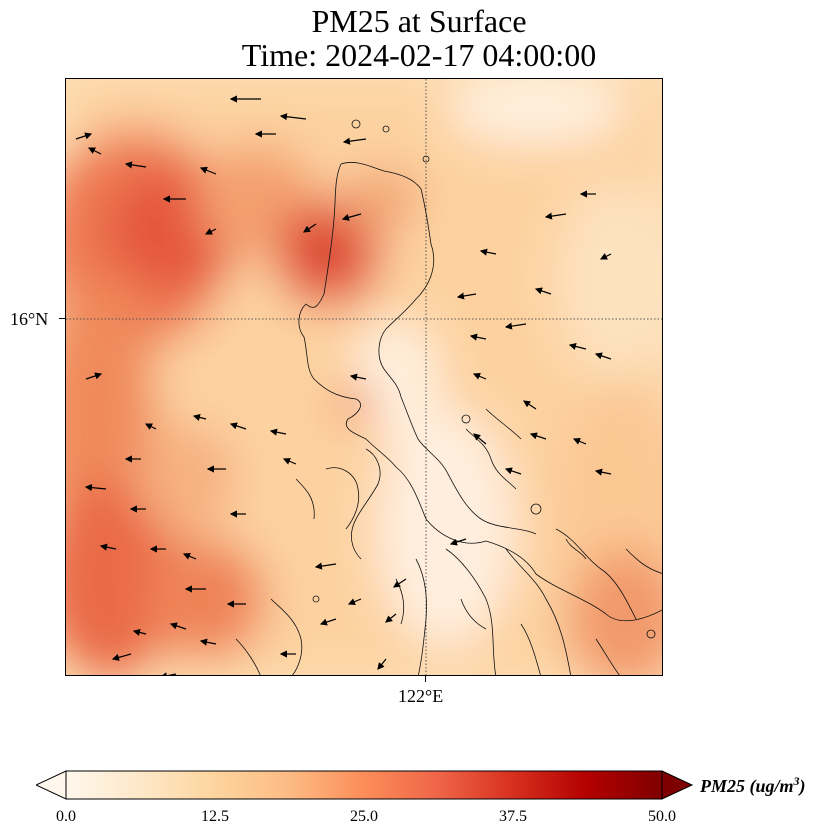  I want to click on title-line-1: PM25 at Surface, so click(419, 21).